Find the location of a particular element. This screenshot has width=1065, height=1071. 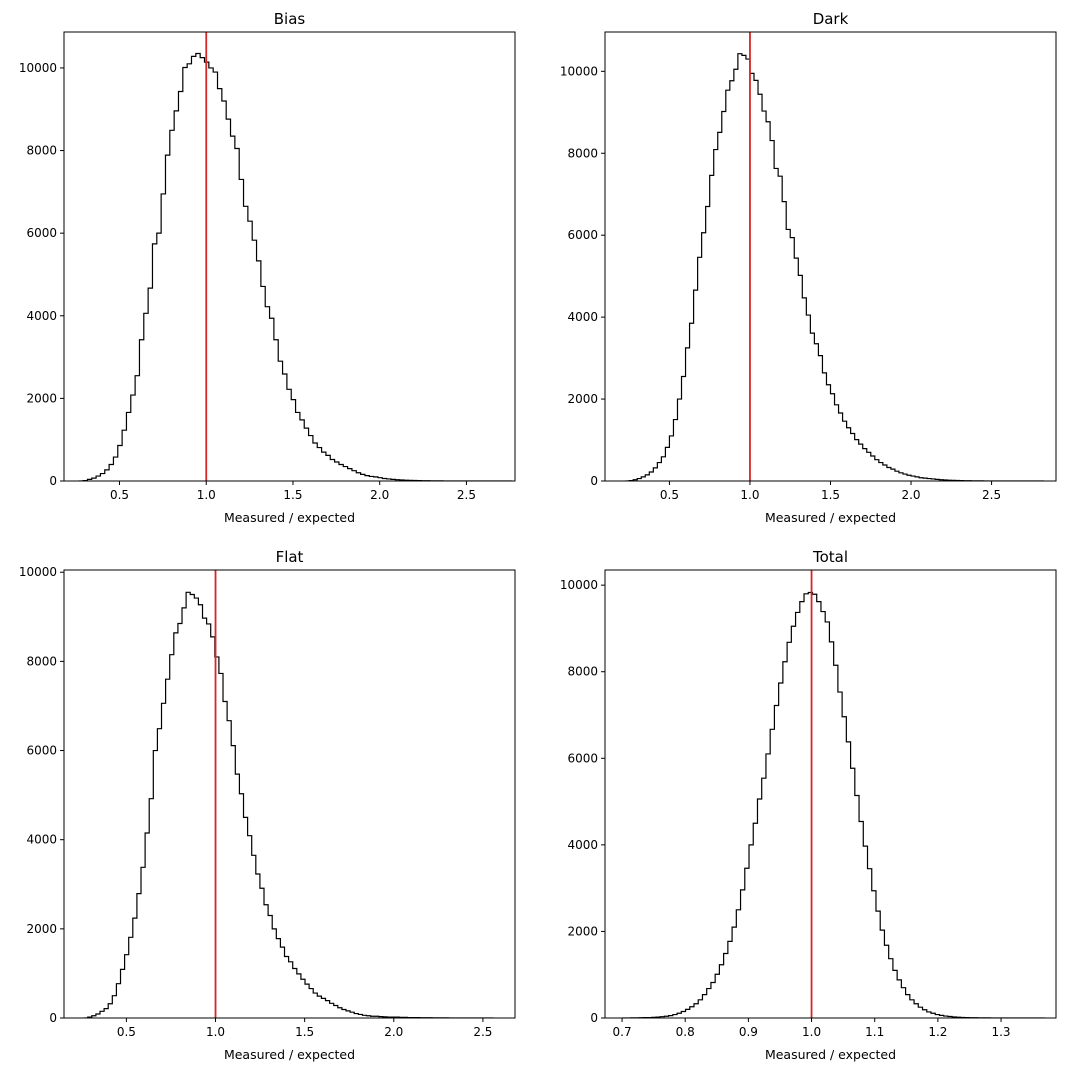

x-tick-label: 0.9 is located at coordinates (748, 1032).